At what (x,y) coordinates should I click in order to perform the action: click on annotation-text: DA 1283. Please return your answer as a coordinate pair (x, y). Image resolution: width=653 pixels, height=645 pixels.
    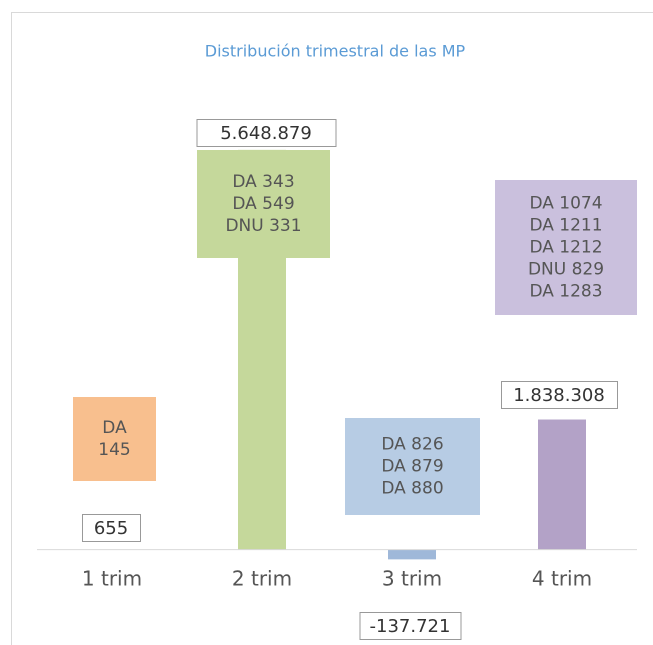
    Looking at the image, I should click on (565, 292).